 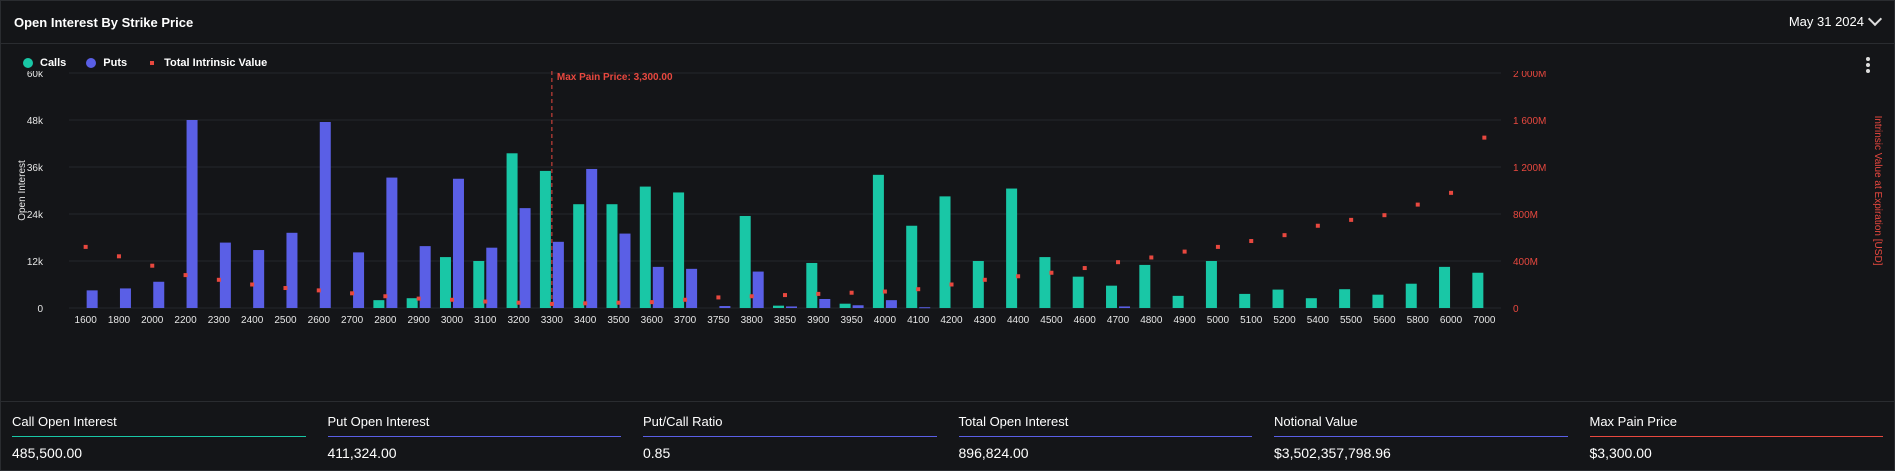 What do you see at coordinates (40, 309) in the screenshot?
I see `y-left-tick-label: 0` at bounding box center [40, 309].